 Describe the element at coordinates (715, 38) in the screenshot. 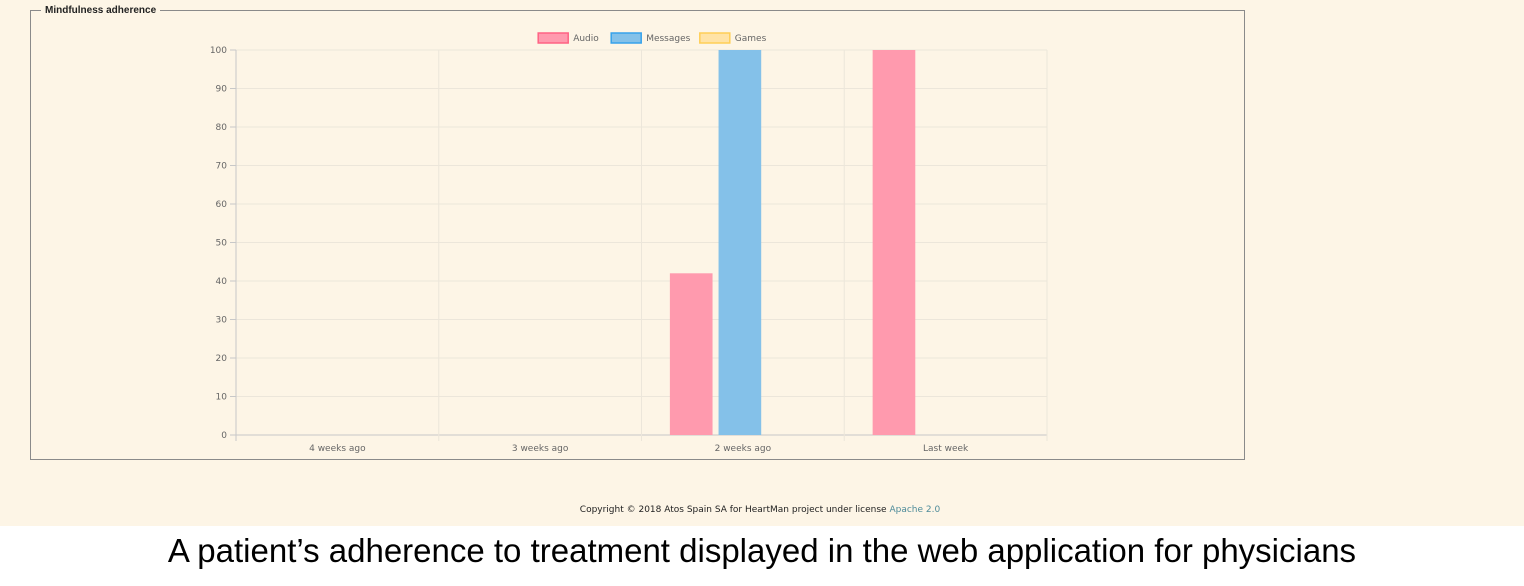

I see `legend-swatch-games` at that location.